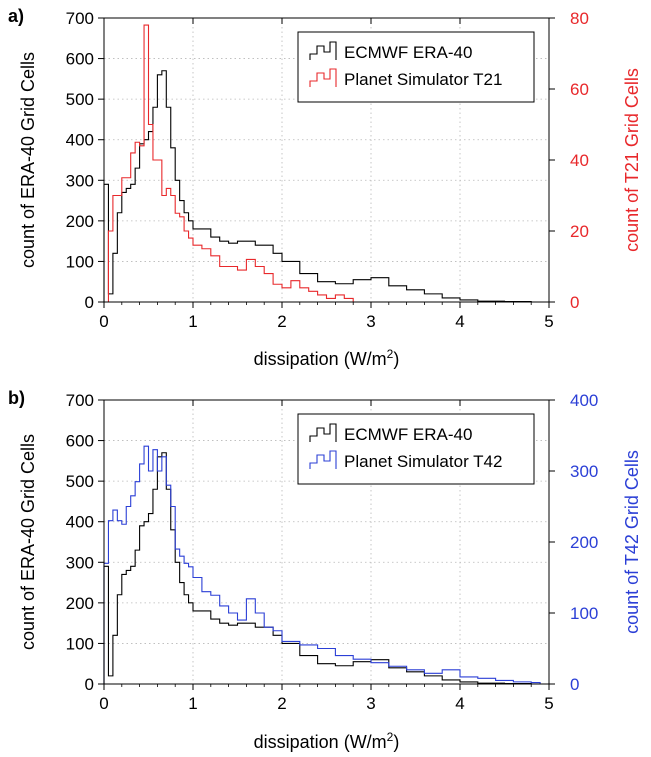 The image size is (651, 757). Describe the element at coordinates (584, 471) in the screenshot. I see `y2-tick-label: 300` at that location.